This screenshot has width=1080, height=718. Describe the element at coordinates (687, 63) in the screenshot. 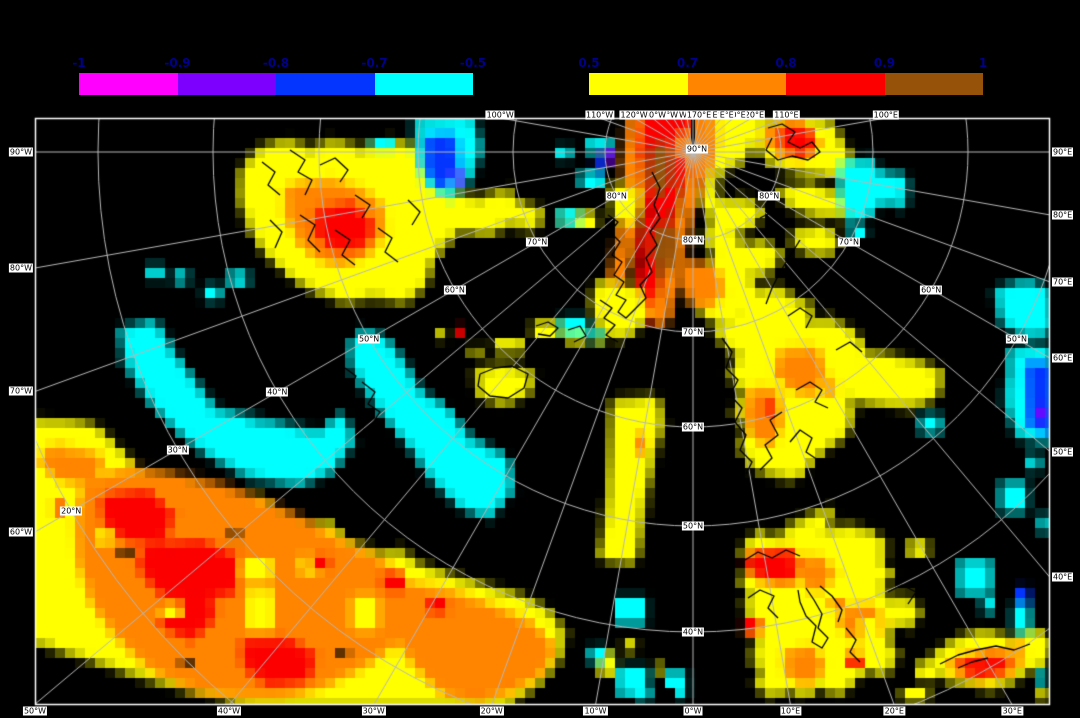

I see `colorbar-positive-tick-1: 0.7` at that location.